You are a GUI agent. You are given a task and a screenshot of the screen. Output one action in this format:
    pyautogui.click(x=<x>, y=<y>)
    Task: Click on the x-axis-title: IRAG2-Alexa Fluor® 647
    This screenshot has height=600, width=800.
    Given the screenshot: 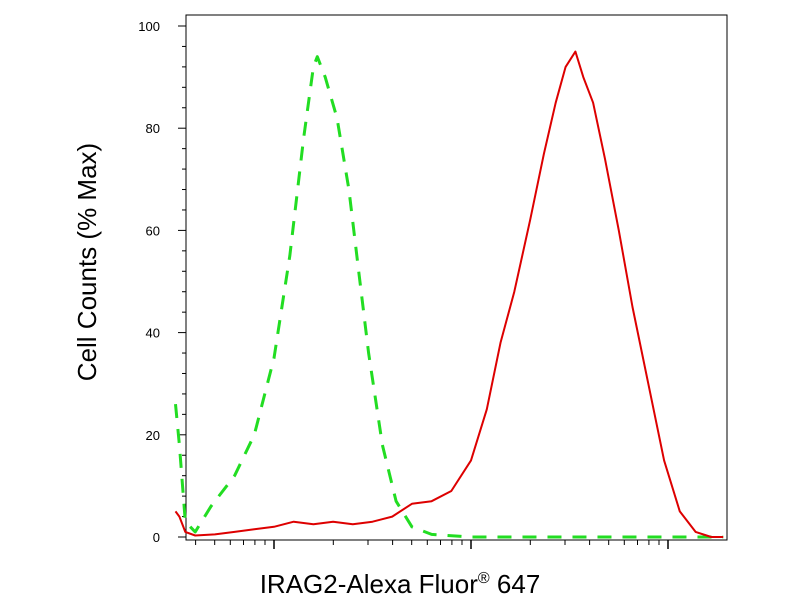 What is the action you would take?
    pyautogui.click(x=400, y=584)
    